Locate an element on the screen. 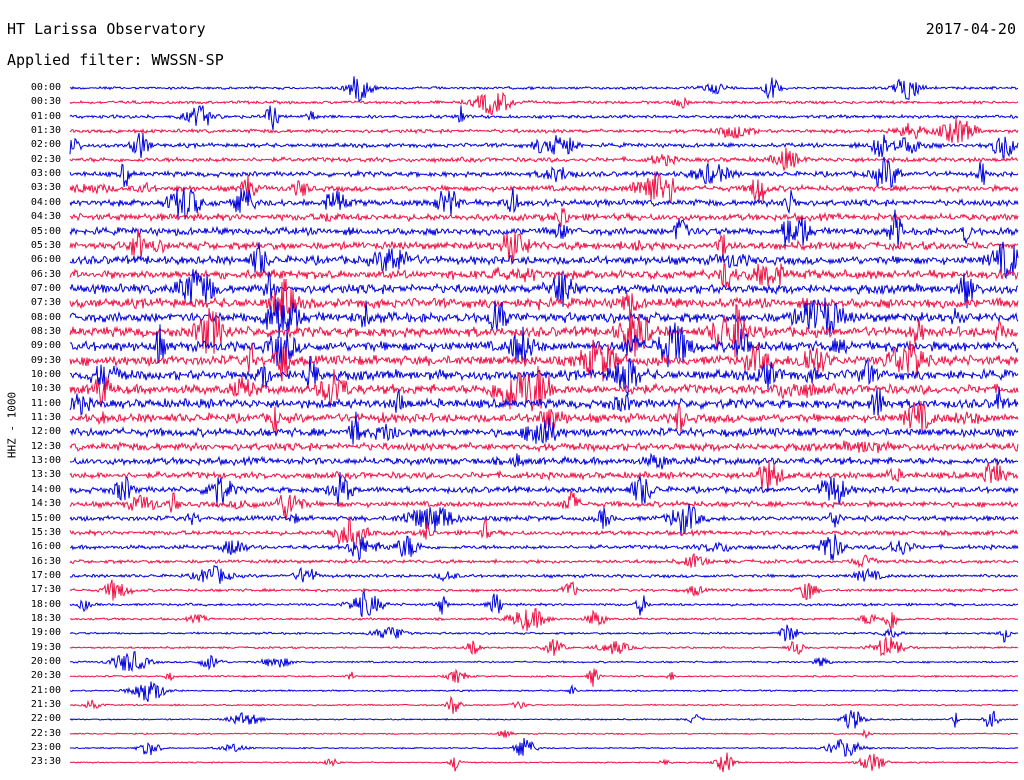 Image resolution: width=1024 pixels, height=780 pixels. time-label: 02:30 is located at coordinates (45, 159).